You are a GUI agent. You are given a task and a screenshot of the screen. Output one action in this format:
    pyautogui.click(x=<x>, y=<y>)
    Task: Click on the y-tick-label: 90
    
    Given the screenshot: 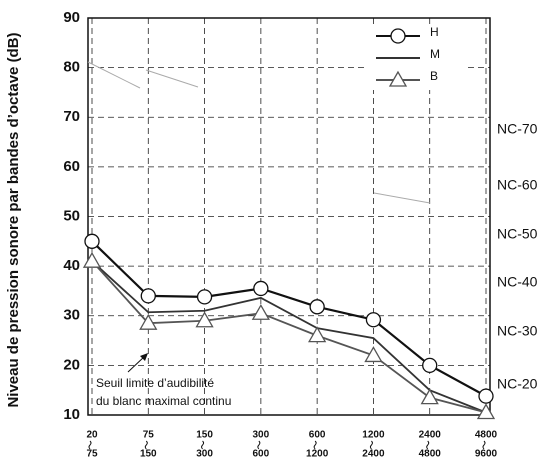 What is the action you would take?
    pyautogui.click(x=71, y=17)
    